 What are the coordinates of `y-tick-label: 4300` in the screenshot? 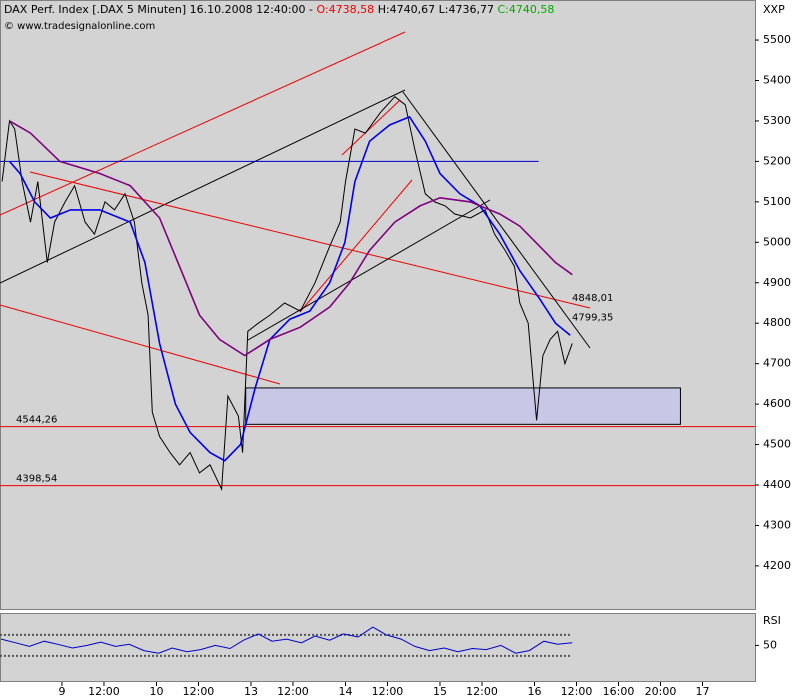 It's located at (777, 524).